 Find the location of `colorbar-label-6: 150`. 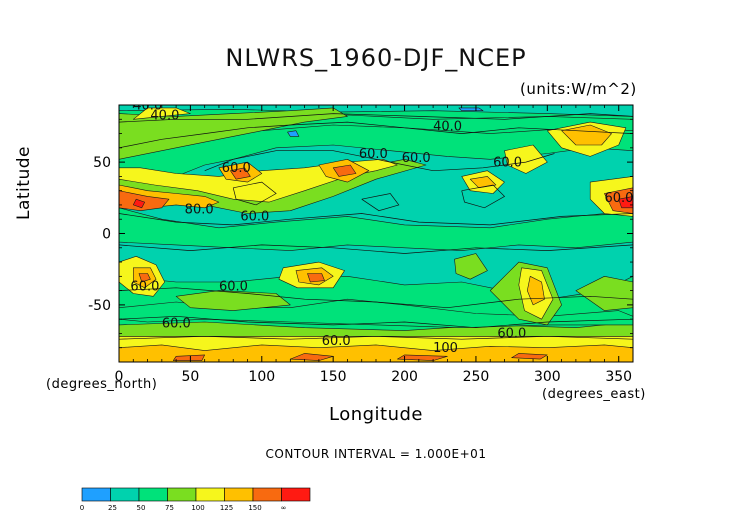

colorbar-label-6: 150 is located at coordinates (254, 508).